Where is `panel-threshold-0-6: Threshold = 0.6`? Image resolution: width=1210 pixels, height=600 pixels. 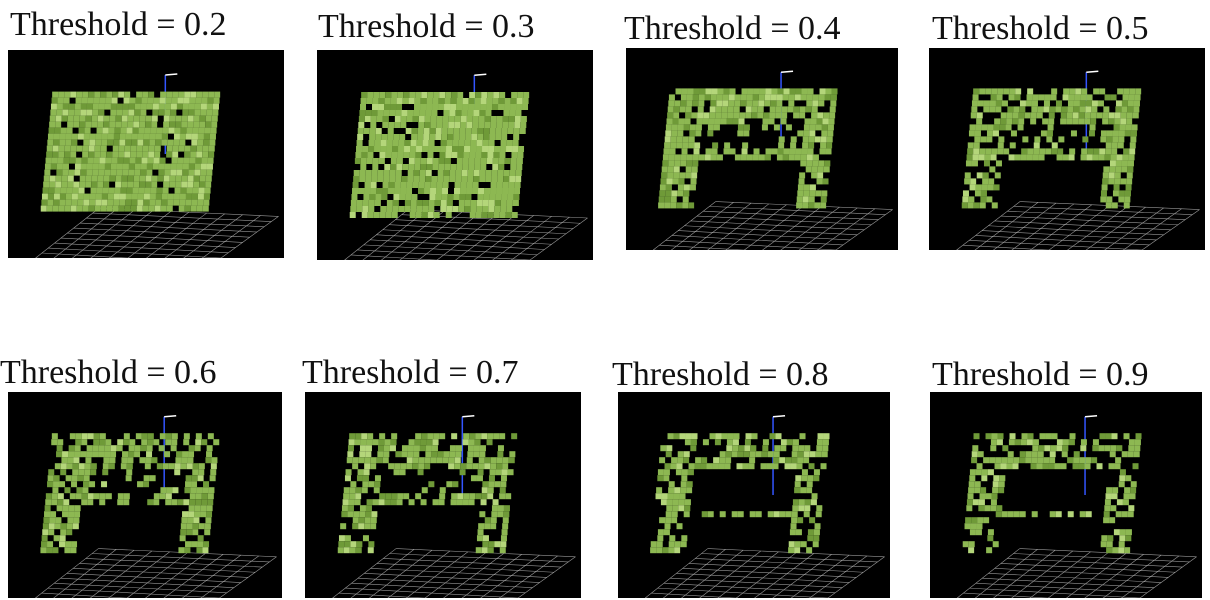 panel-threshold-0-6: Threshold = 0.6 is located at coordinates (145, 478).